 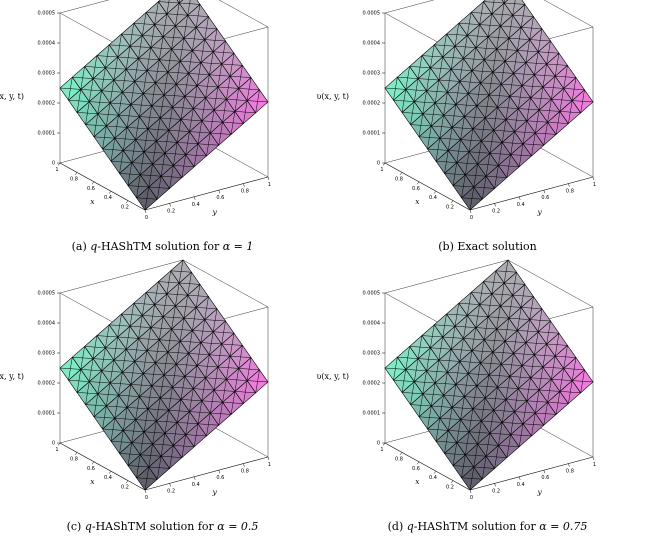 I want to click on y-tick-label: 0, so click(x=146, y=498).